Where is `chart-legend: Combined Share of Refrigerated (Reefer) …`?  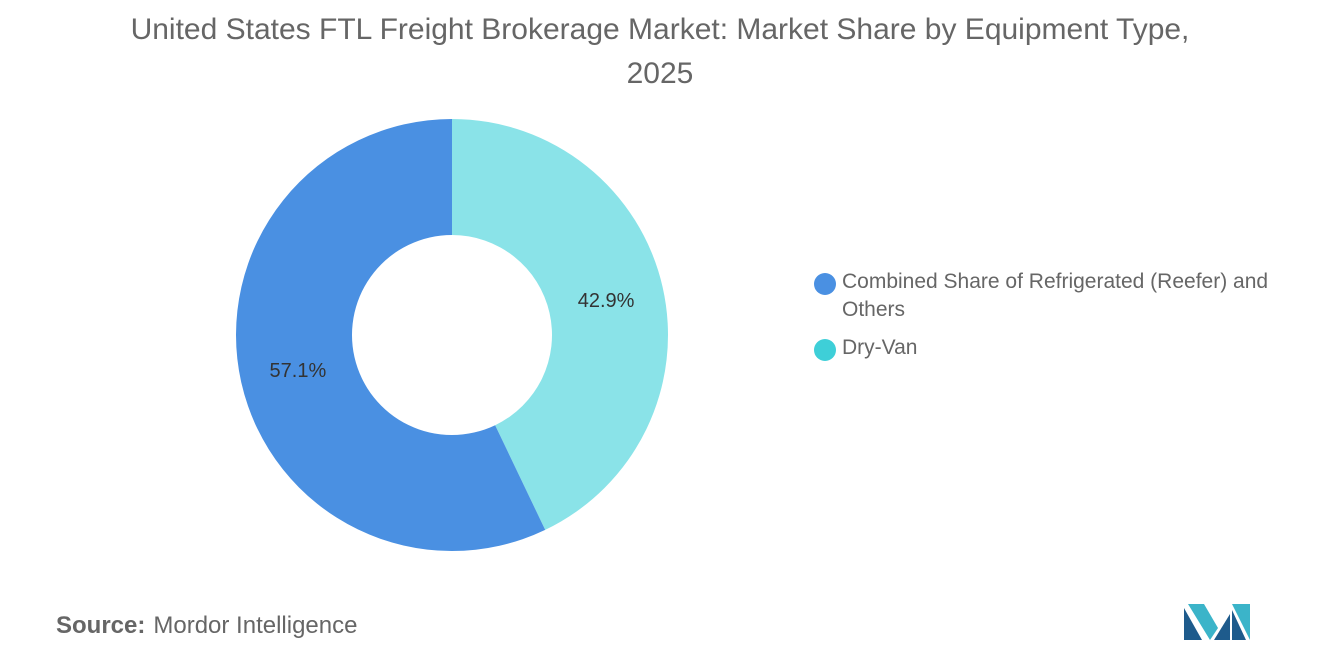
chart-legend: Combined Share of Refrigerated (Reefer) … is located at coordinates (1049, 320).